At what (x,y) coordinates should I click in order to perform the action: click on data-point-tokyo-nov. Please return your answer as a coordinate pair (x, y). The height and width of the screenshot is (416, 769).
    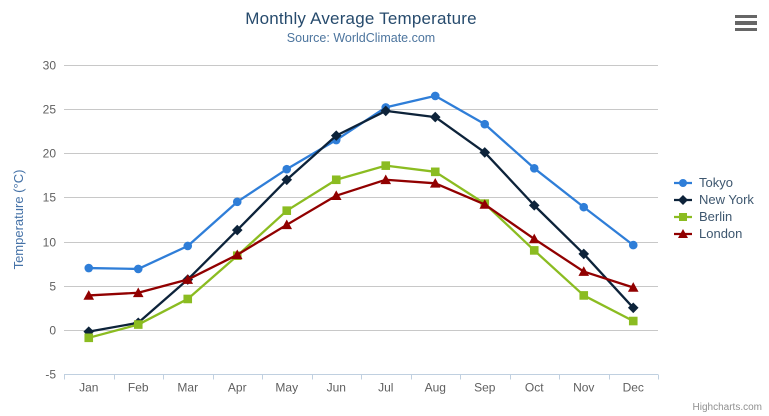
    Looking at the image, I should click on (584, 207).